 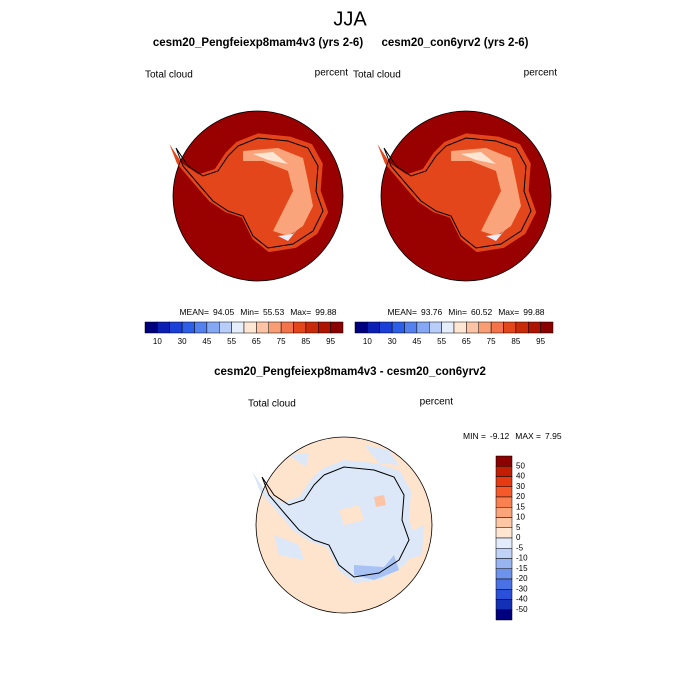 I want to click on colorbar-label: -10, so click(x=522, y=558).